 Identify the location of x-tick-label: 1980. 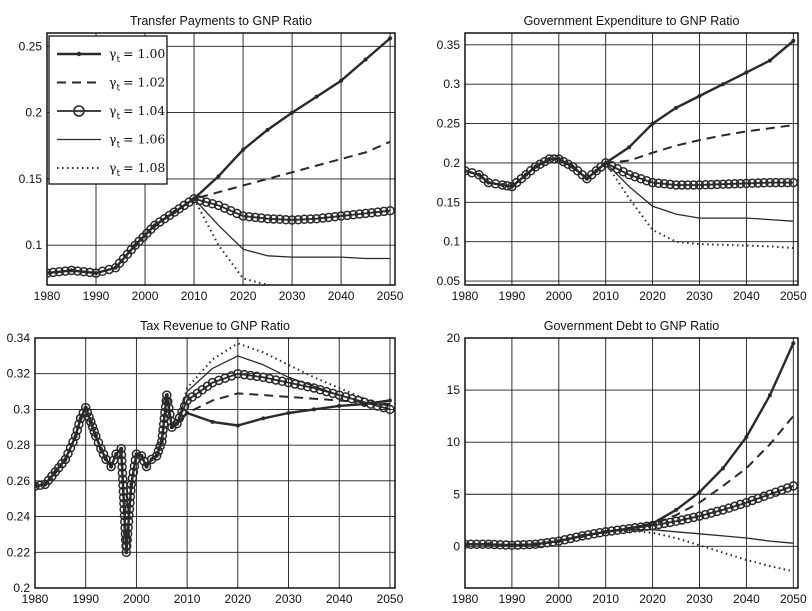
(35, 599).